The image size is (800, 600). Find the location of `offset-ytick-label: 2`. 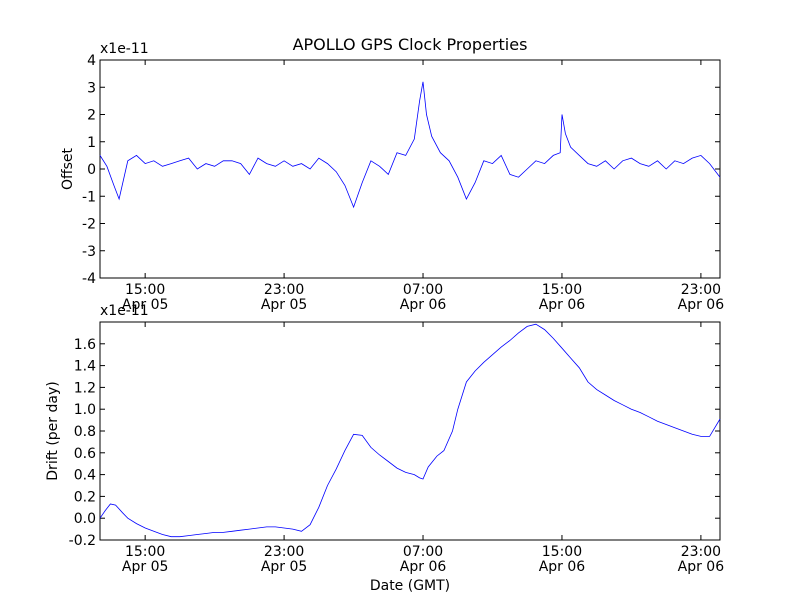

offset-ytick-label: 2 is located at coordinates (91, 116).